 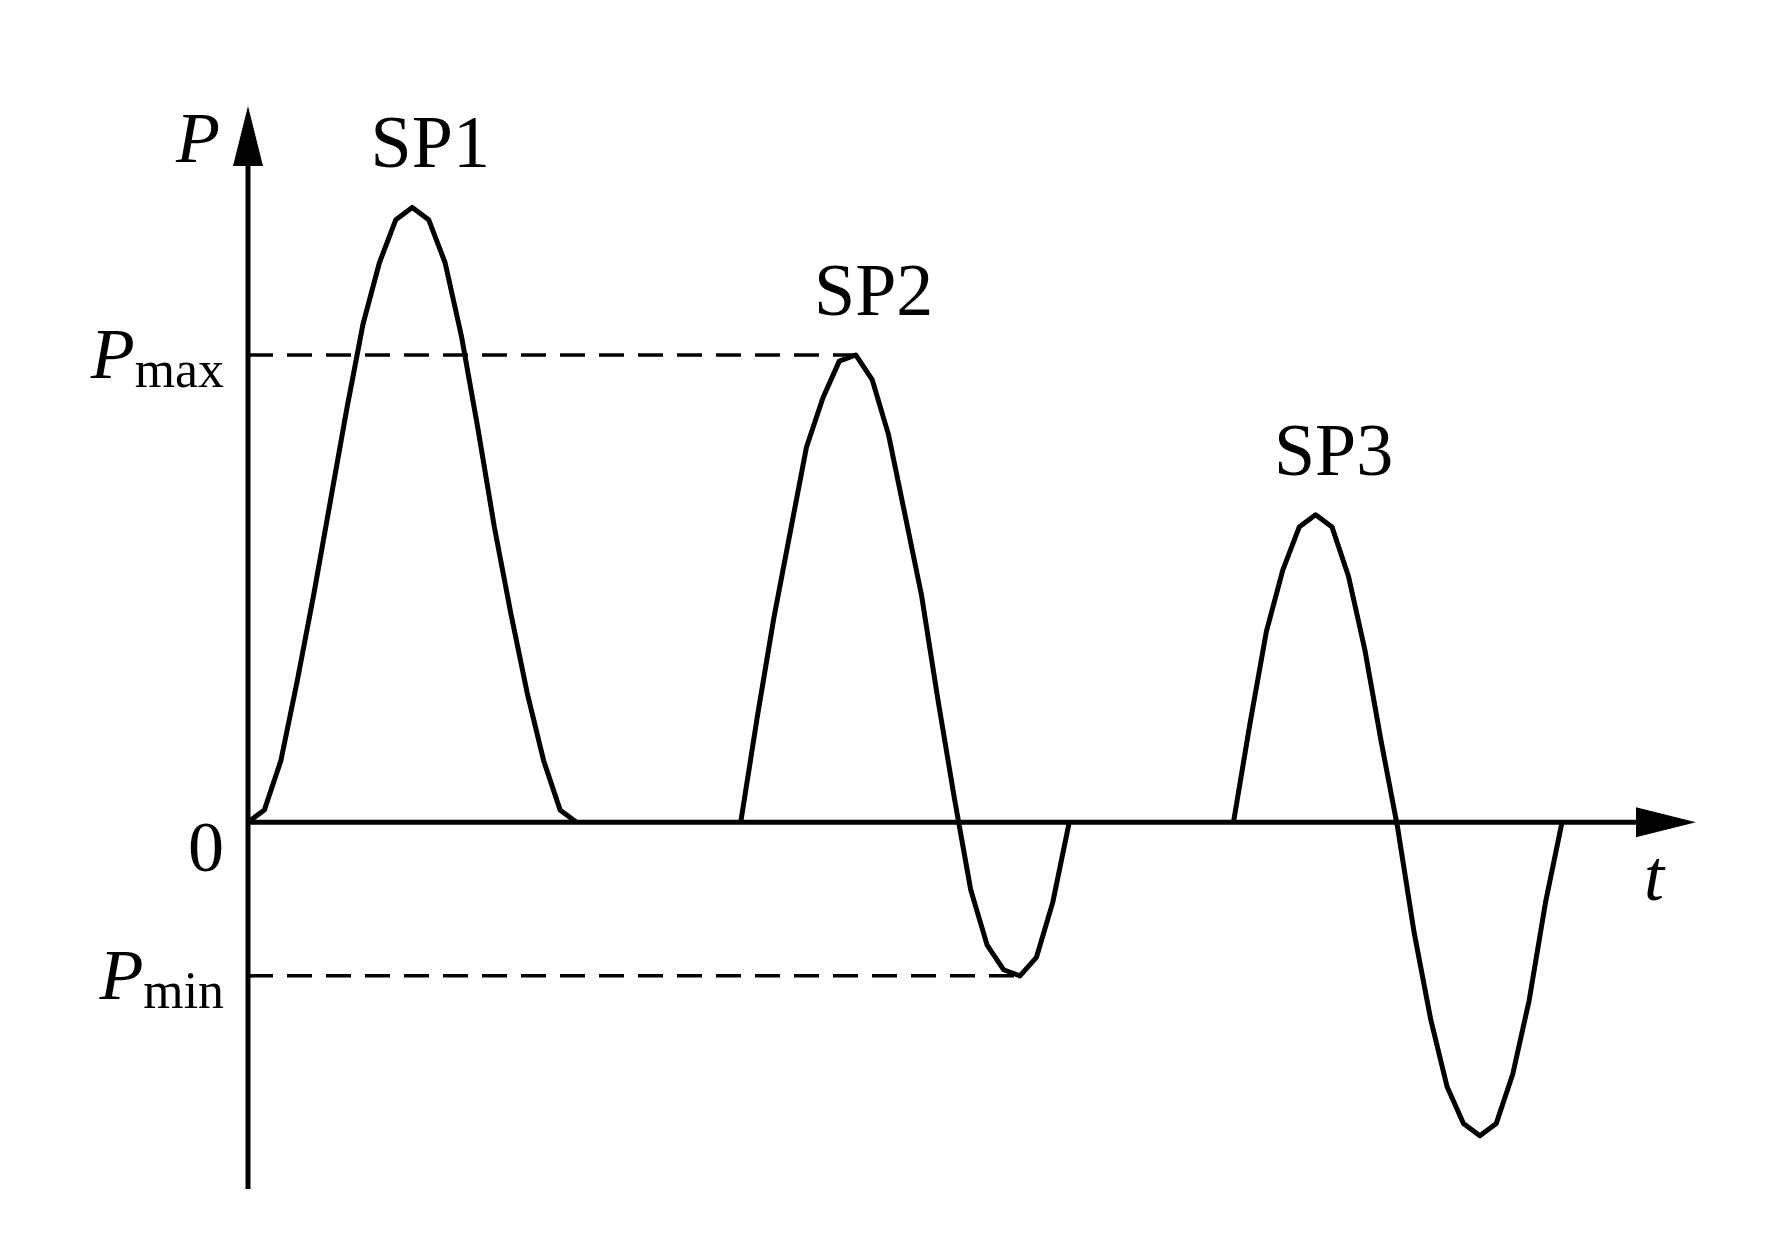 What do you see at coordinates (197, 138) in the screenshot?
I see `y-axis-title: P` at bounding box center [197, 138].